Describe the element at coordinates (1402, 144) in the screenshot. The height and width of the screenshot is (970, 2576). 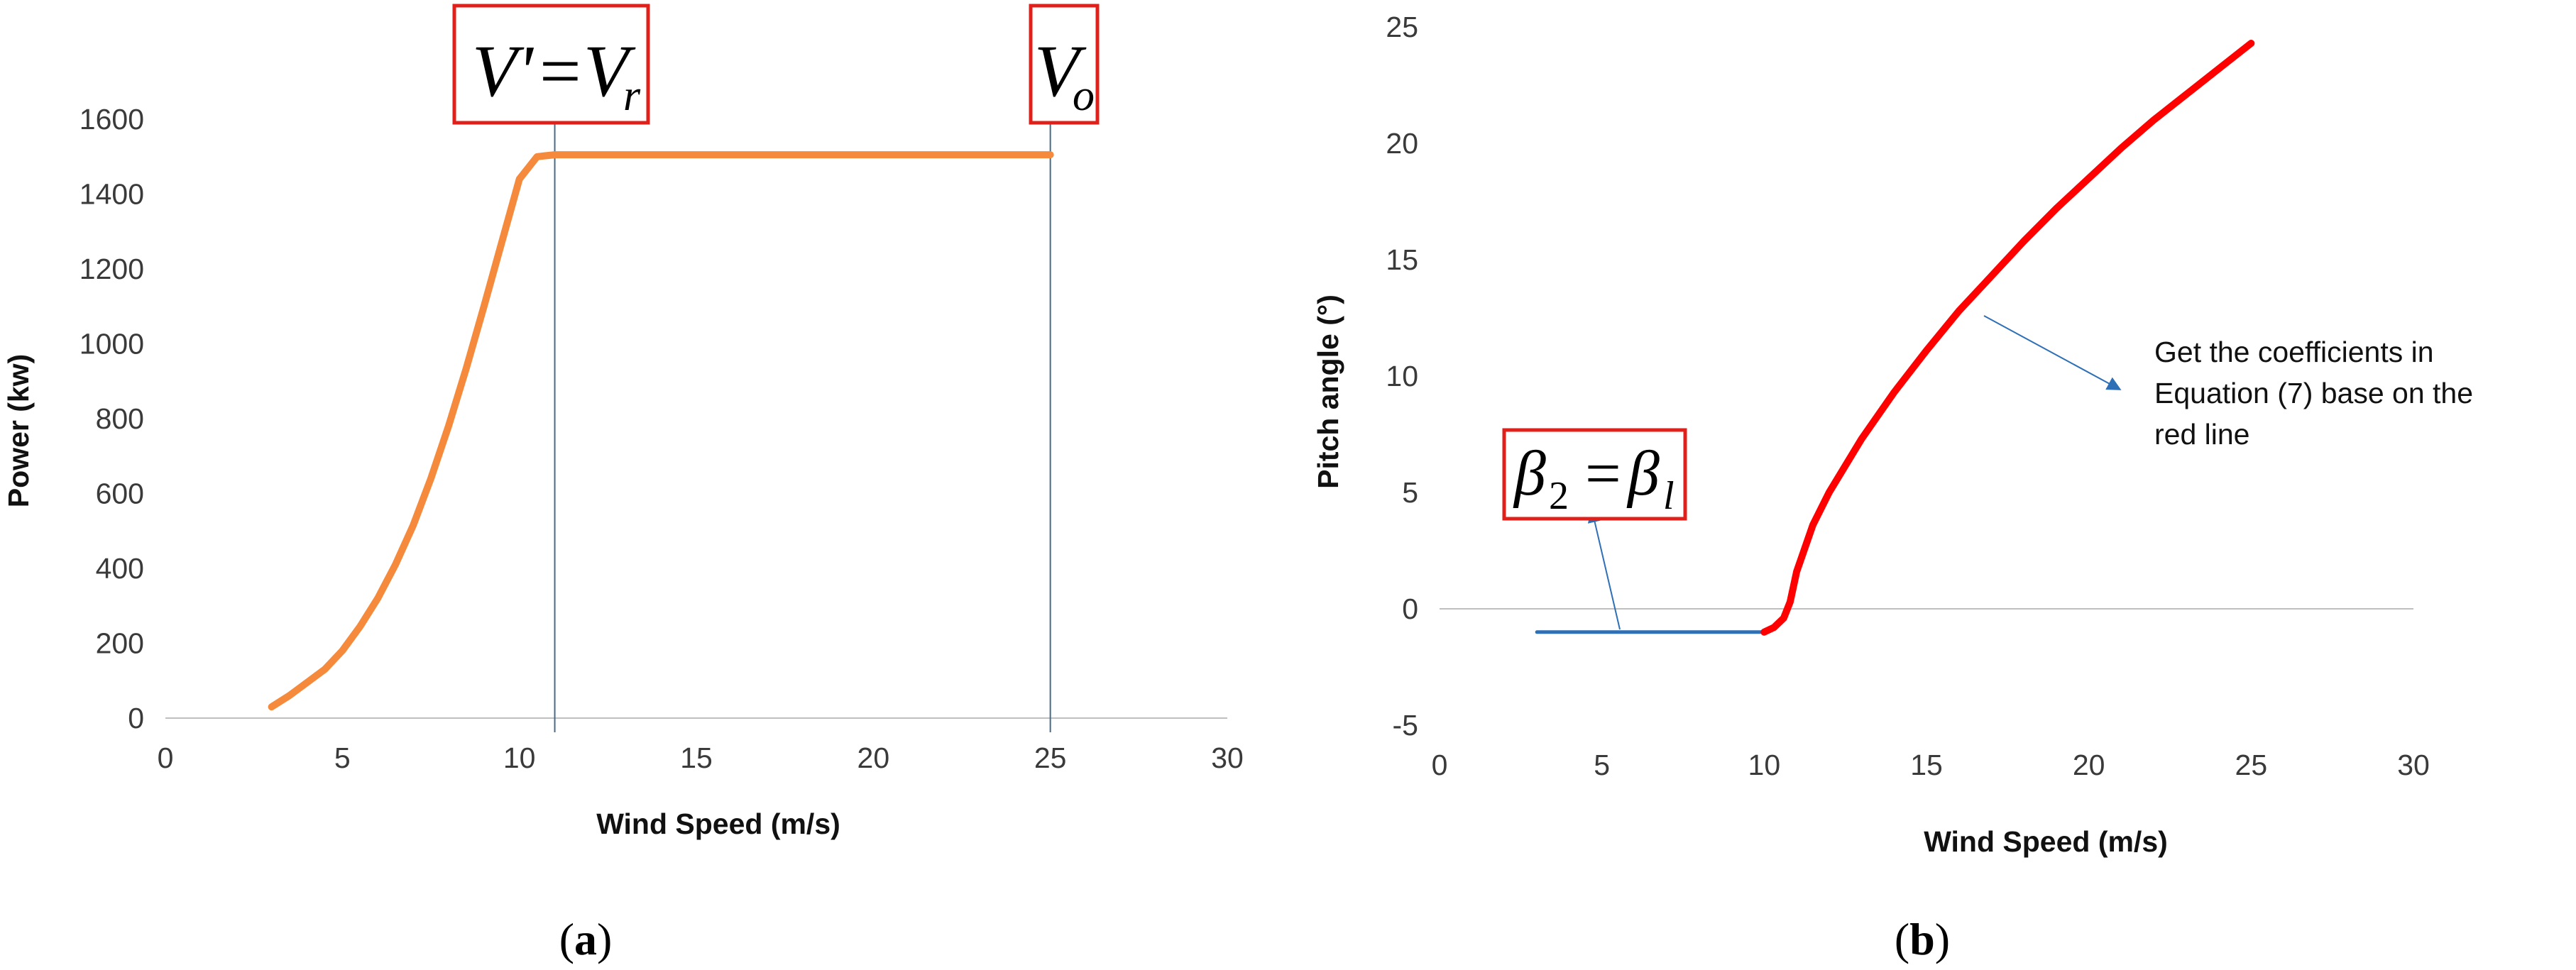
I see `y-tick-label: 20` at that location.